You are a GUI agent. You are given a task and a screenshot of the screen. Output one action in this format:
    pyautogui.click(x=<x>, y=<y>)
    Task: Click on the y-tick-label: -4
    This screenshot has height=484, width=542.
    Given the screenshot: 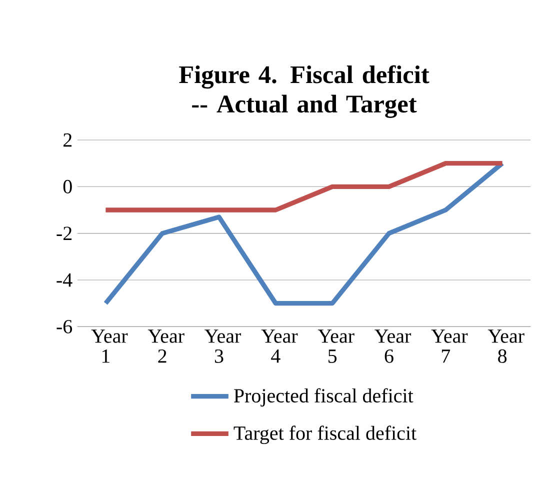 What is the action you would take?
    pyautogui.click(x=64, y=280)
    